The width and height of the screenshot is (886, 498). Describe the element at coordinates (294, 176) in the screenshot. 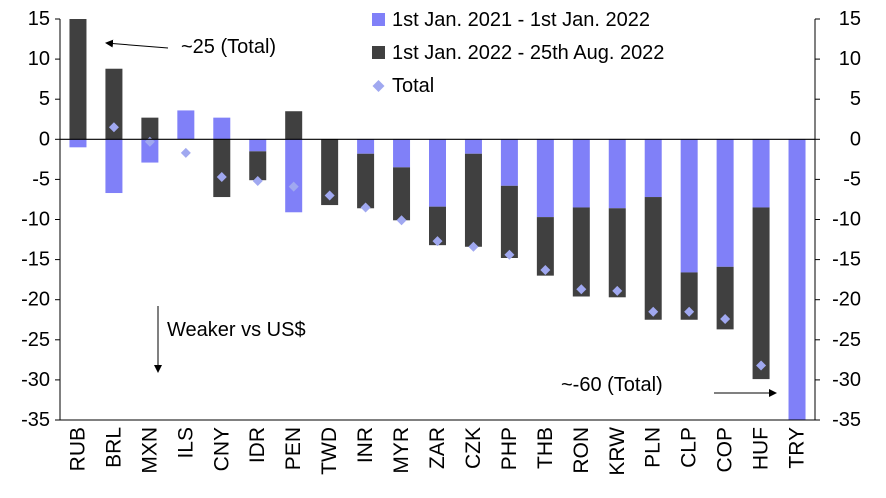

I see `bar-2021-pen` at that location.